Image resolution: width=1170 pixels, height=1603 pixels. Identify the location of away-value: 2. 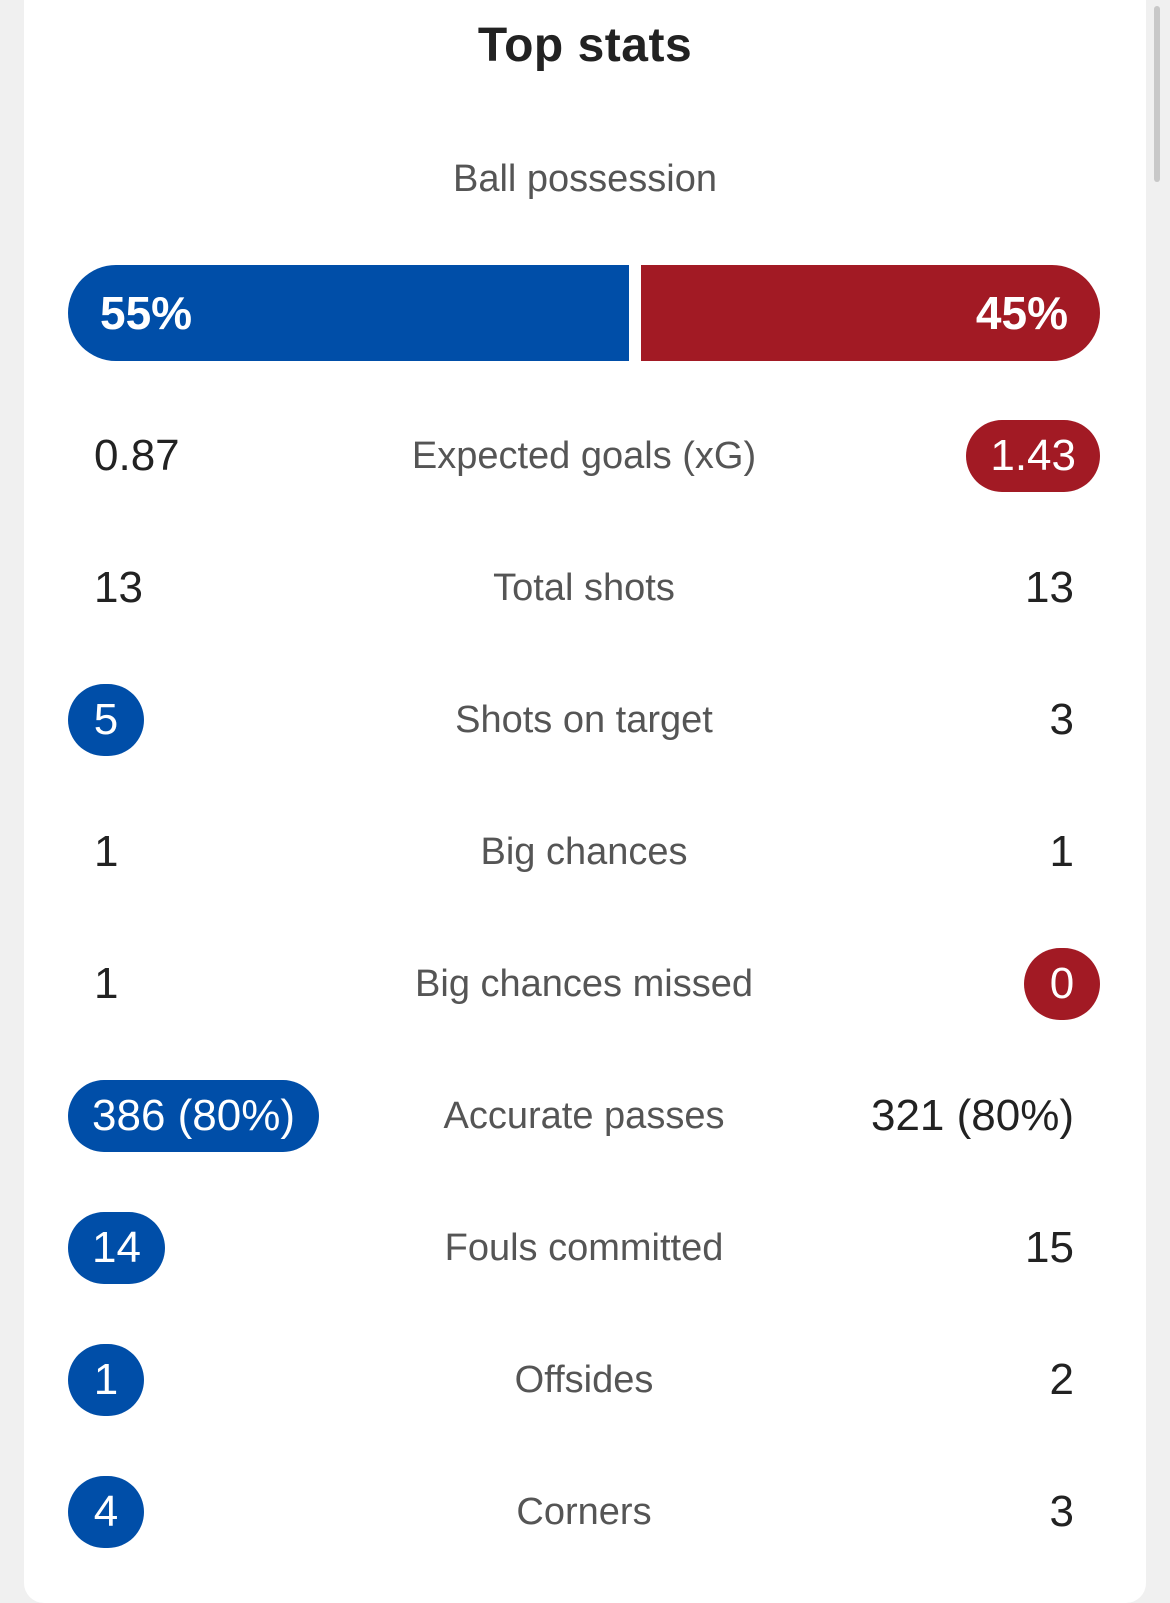
(1061, 1379).